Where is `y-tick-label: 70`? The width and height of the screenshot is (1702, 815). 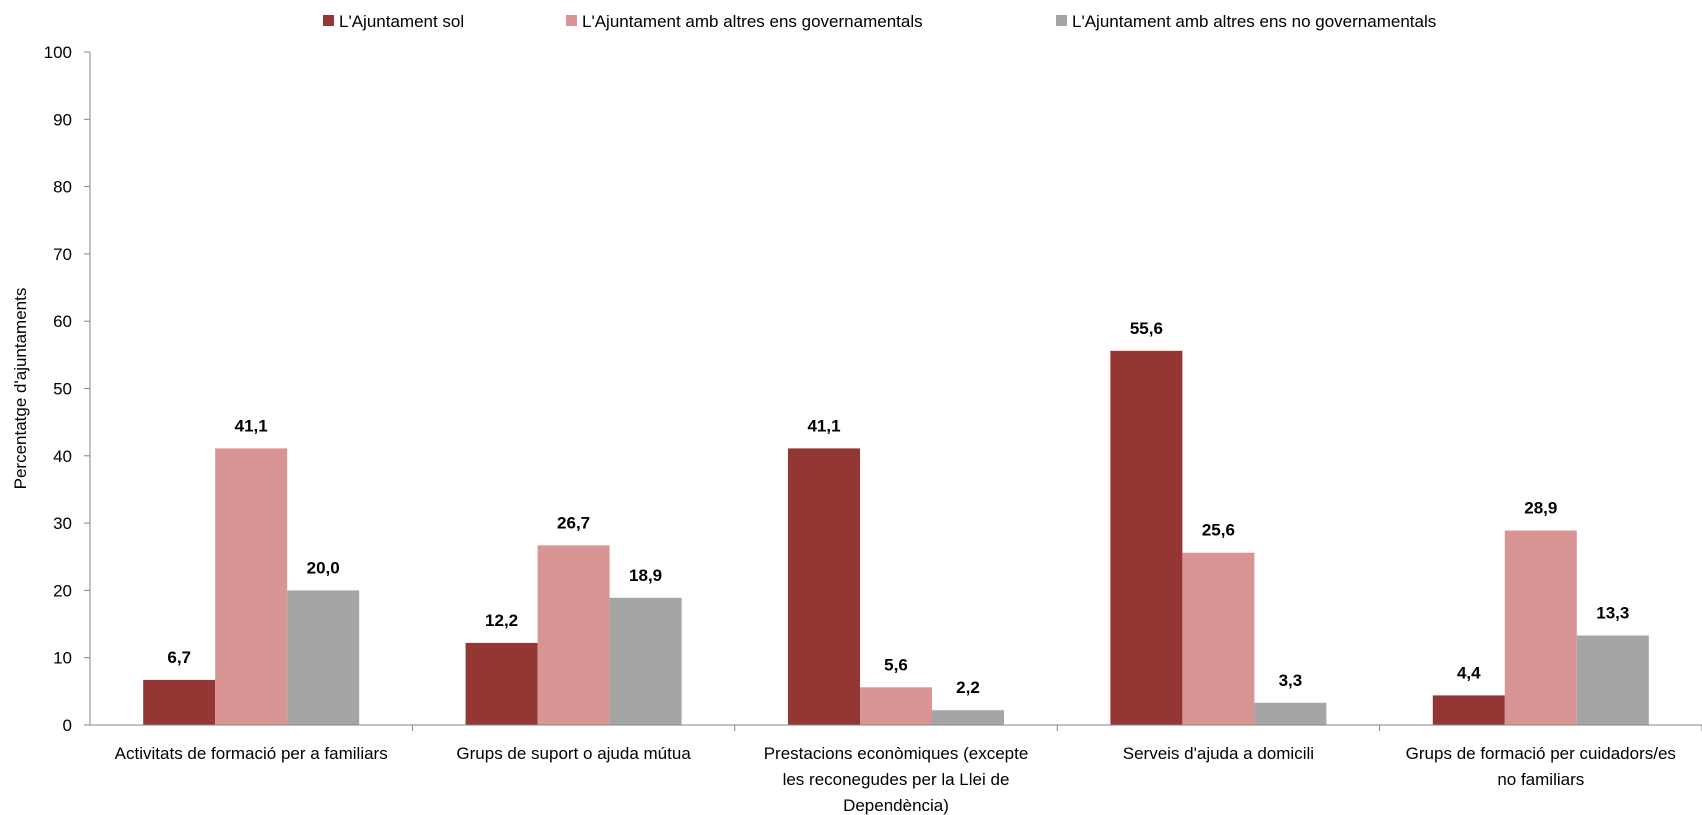
y-tick-label: 70 is located at coordinates (62, 254).